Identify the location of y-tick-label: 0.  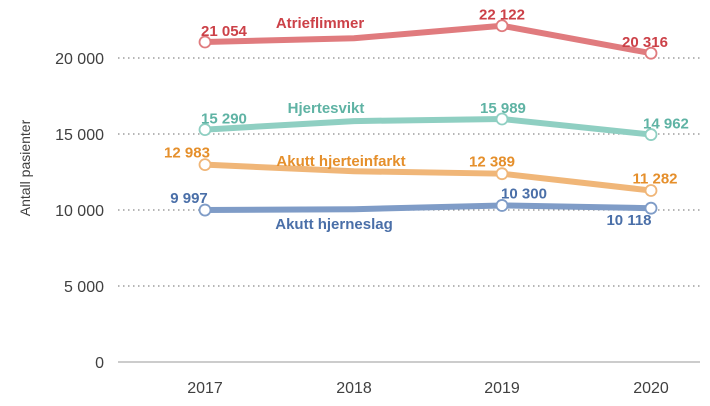
(99, 363).